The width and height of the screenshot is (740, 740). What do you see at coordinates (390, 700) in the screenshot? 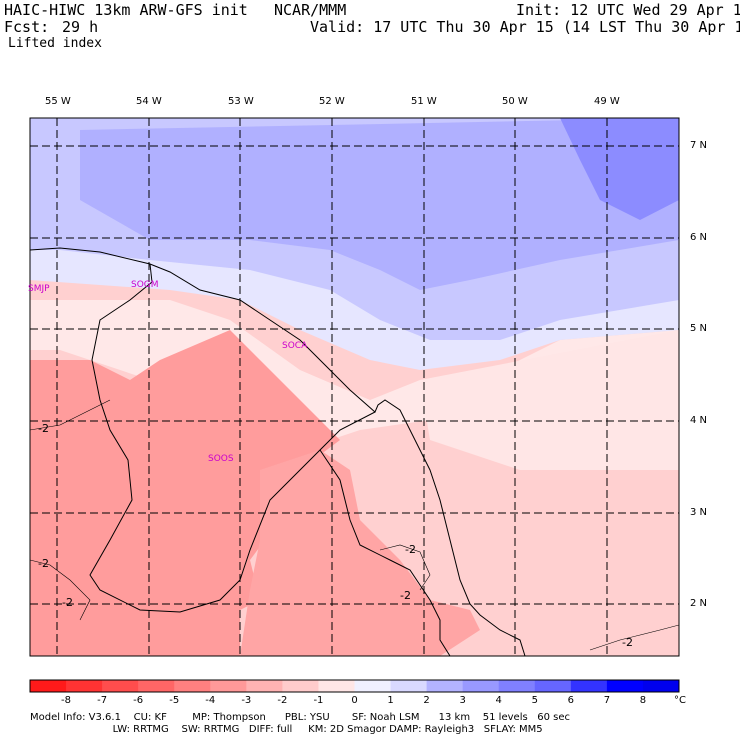
I see `colorbar-tick-label: 1` at bounding box center [390, 700].